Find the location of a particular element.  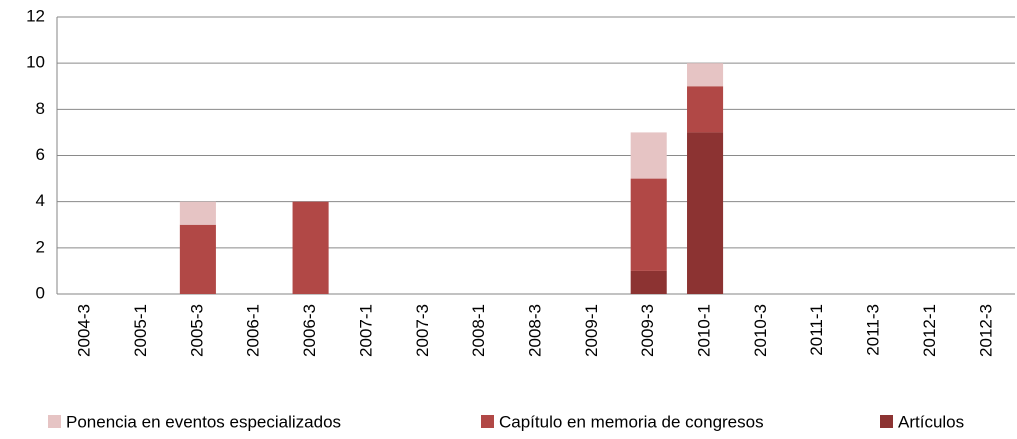

x-tick-label: 2006-1 is located at coordinates (253, 330).